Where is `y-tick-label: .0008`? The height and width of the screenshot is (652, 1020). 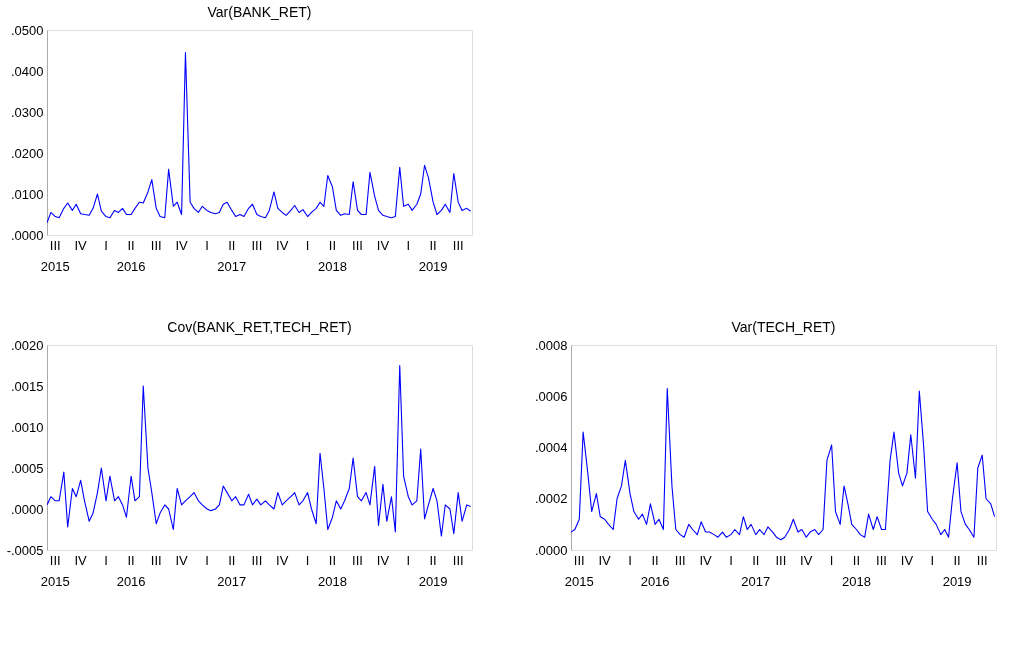 y-tick-label: .0008 is located at coordinates (551, 345).